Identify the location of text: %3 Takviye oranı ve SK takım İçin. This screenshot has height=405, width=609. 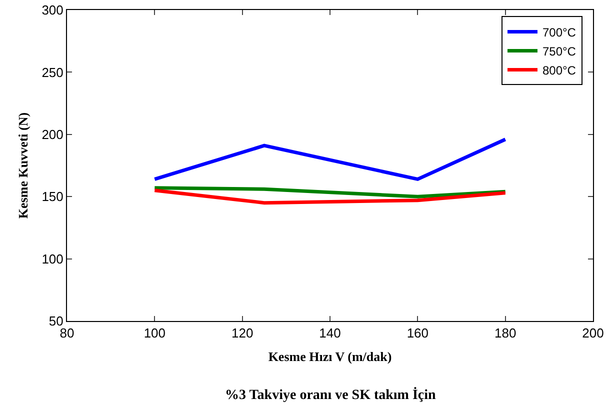
(330, 395).